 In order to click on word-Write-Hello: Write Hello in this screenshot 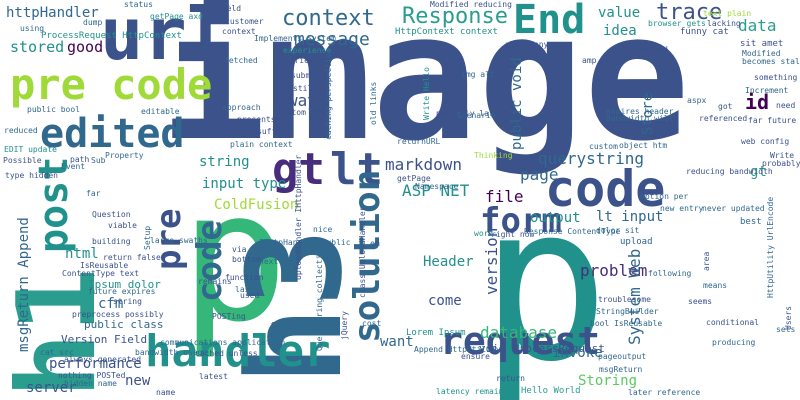, I will do `click(426, 93)`.